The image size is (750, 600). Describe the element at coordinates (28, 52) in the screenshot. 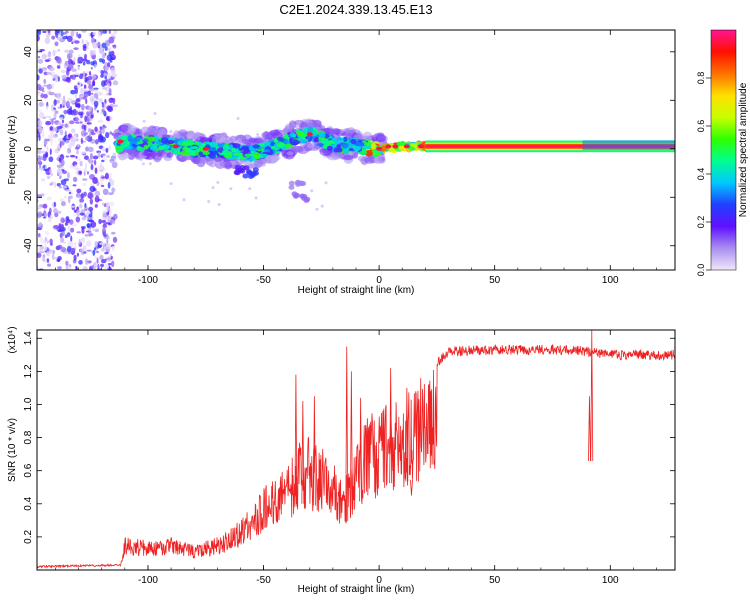

I see `y-tick-label: 40` at that location.